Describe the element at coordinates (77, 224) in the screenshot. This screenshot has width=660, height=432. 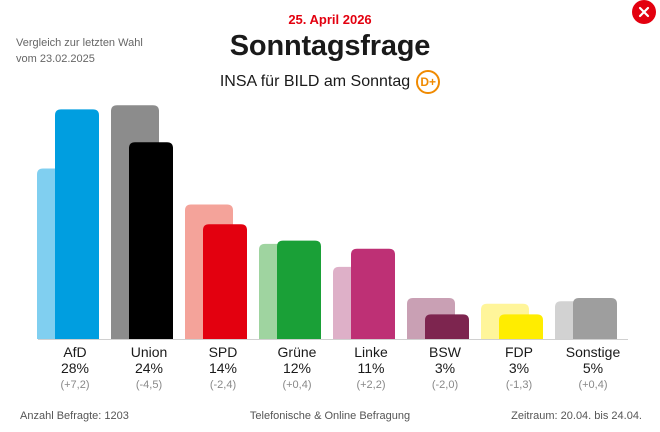
I see `bar-current-afd` at that location.